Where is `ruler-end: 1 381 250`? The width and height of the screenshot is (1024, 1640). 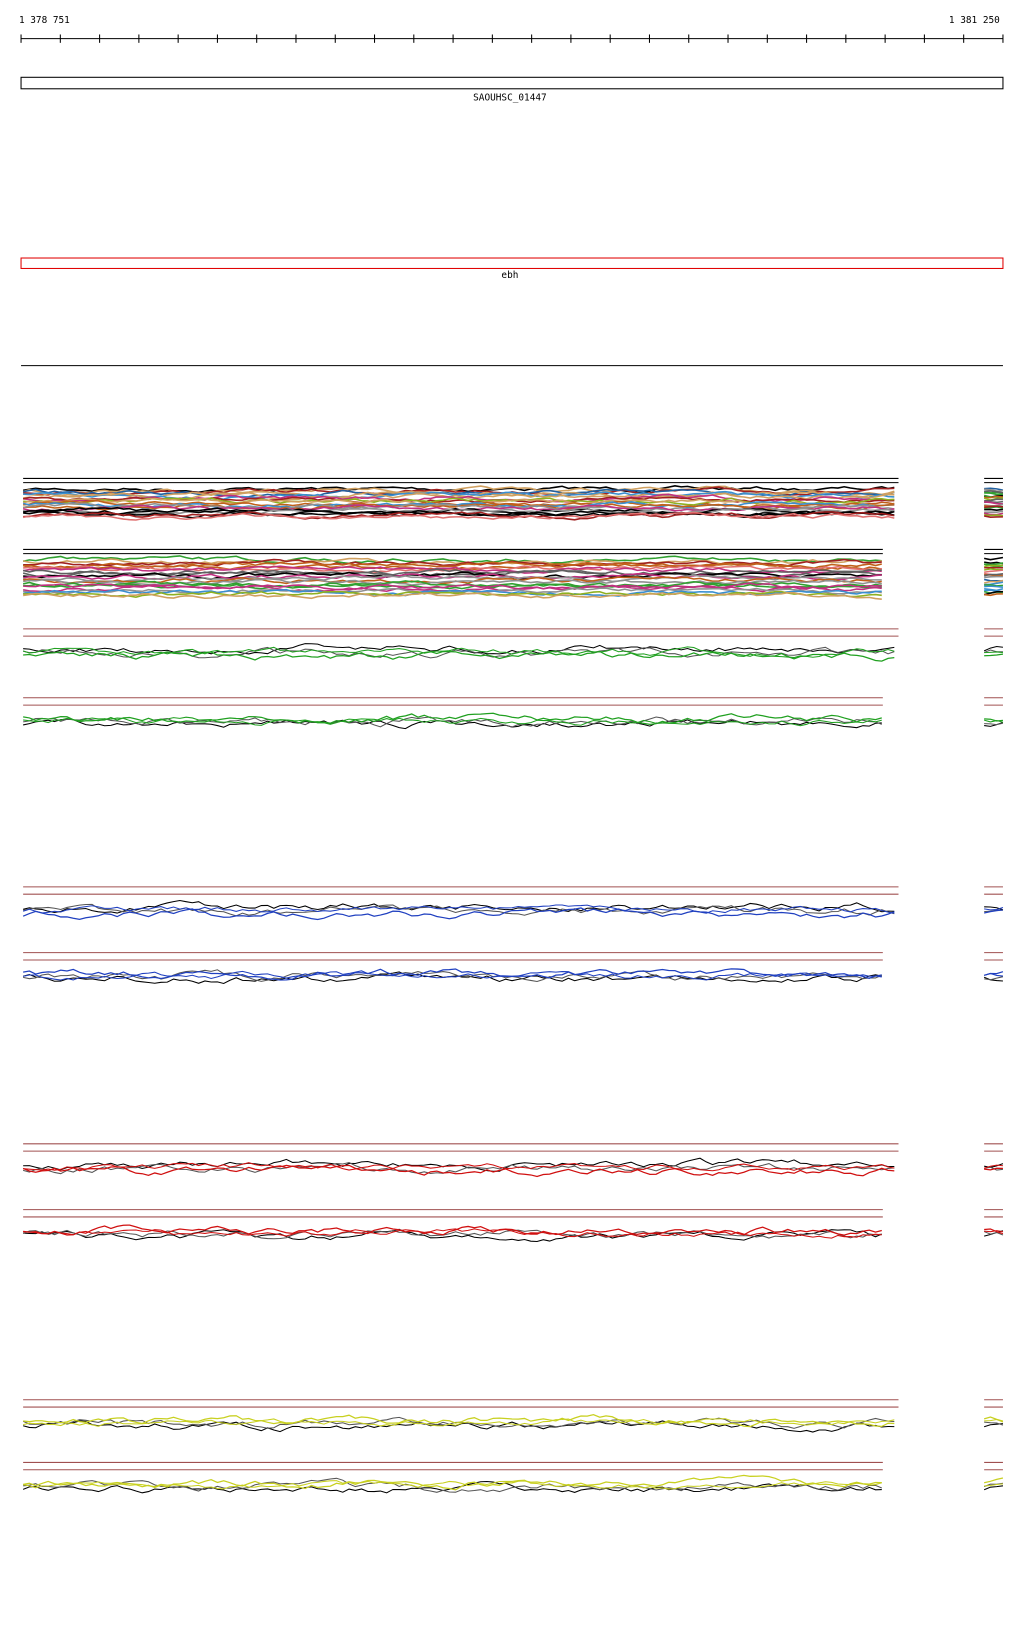
ruler-end: 1 381 250 is located at coordinates (974, 20).